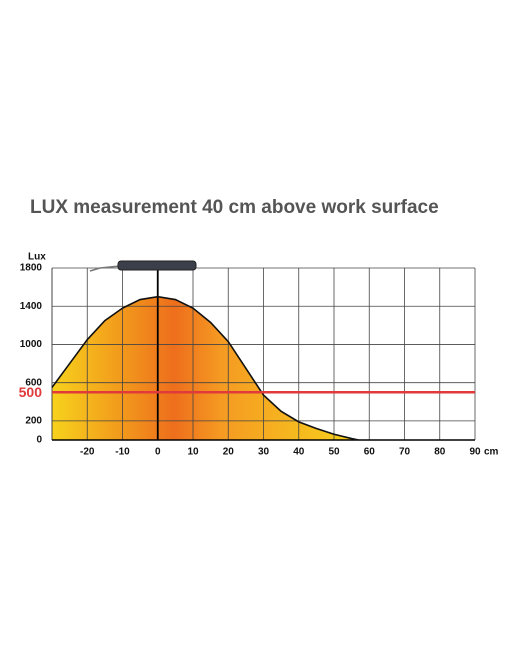  What do you see at coordinates (33, 421) in the screenshot?
I see `y-tick-label: 200` at bounding box center [33, 421].